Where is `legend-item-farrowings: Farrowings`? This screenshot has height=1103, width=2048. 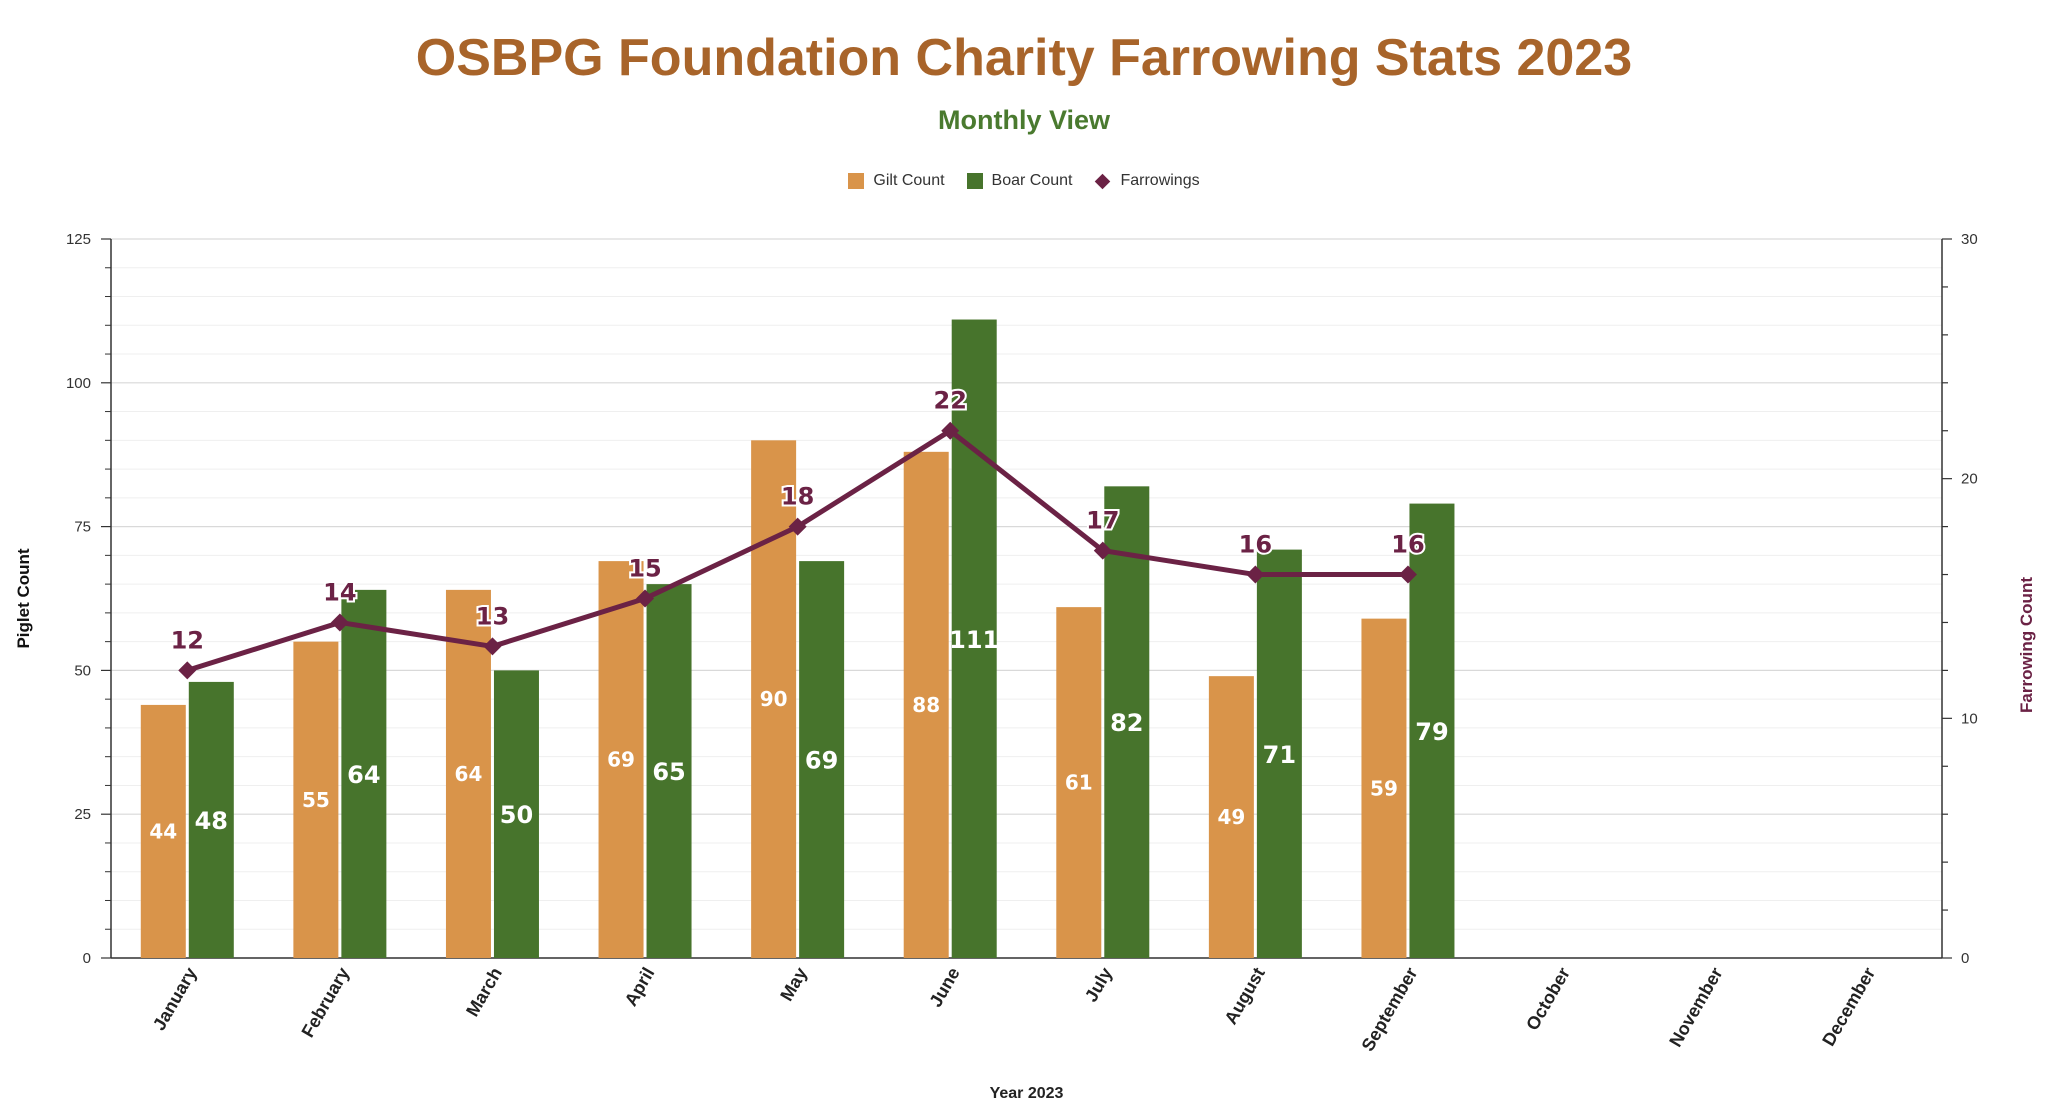 legend-item-farrowings: Farrowings is located at coordinates (1147, 181).